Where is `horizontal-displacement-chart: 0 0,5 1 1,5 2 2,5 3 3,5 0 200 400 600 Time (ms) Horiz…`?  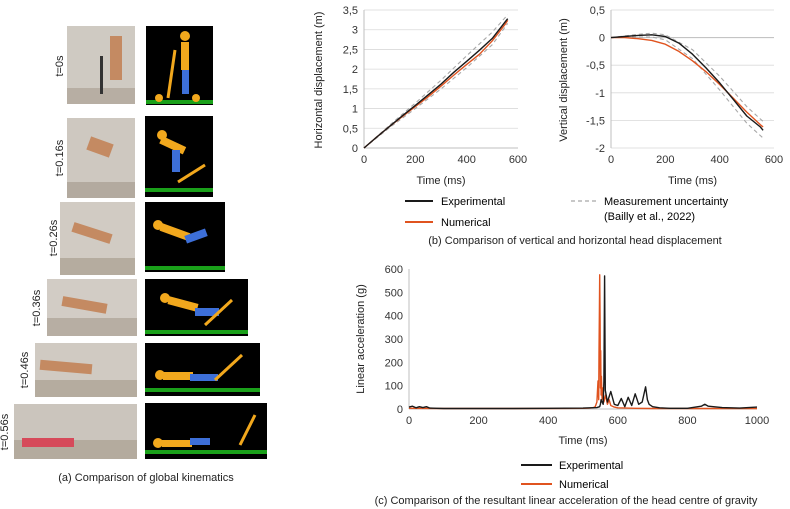
horizontal-displacement-chart: 0 0,5 1 1,5 2 2,5 3 3,5 0 200 400 600 Time (ms) Horiz… is located at coordinates (420, 96).